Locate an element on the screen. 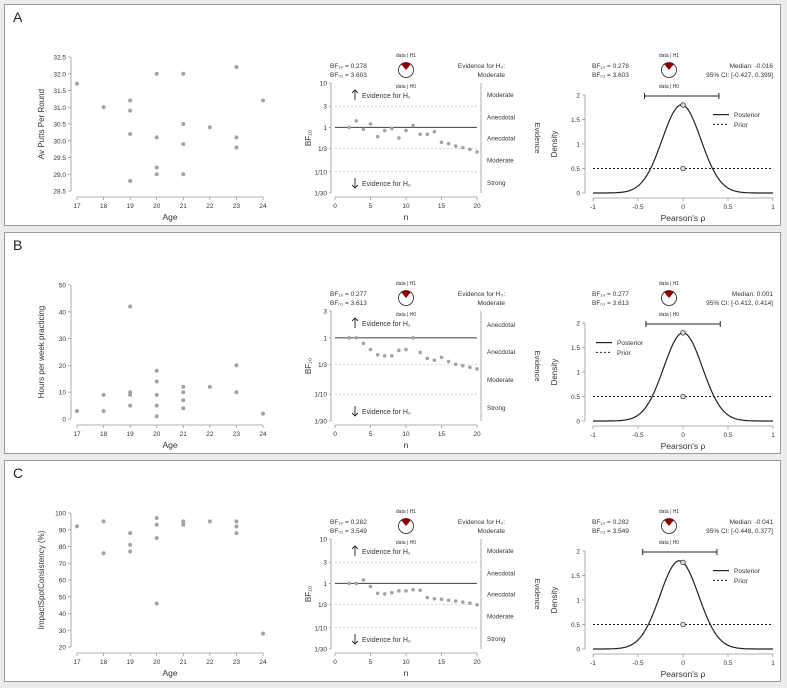  y-tick-label: 32.5 is located at coordinates (59, 58).